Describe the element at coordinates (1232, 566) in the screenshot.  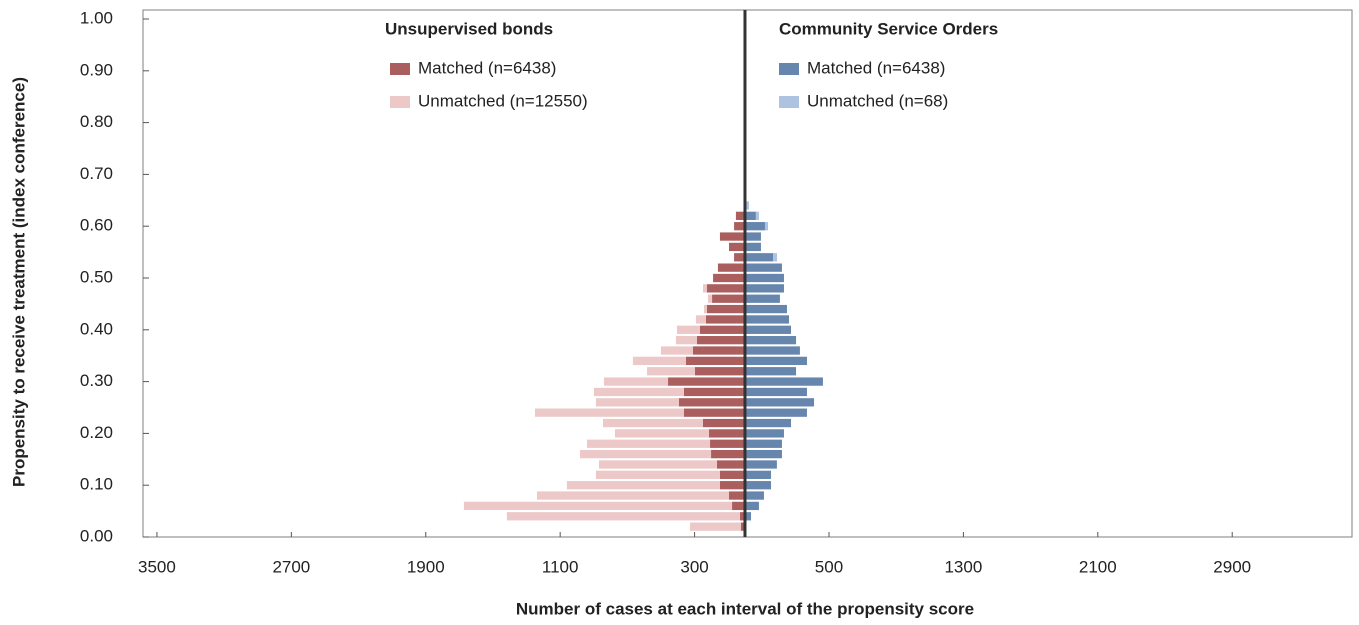
I see `x-tick-label: 2900` at that location.